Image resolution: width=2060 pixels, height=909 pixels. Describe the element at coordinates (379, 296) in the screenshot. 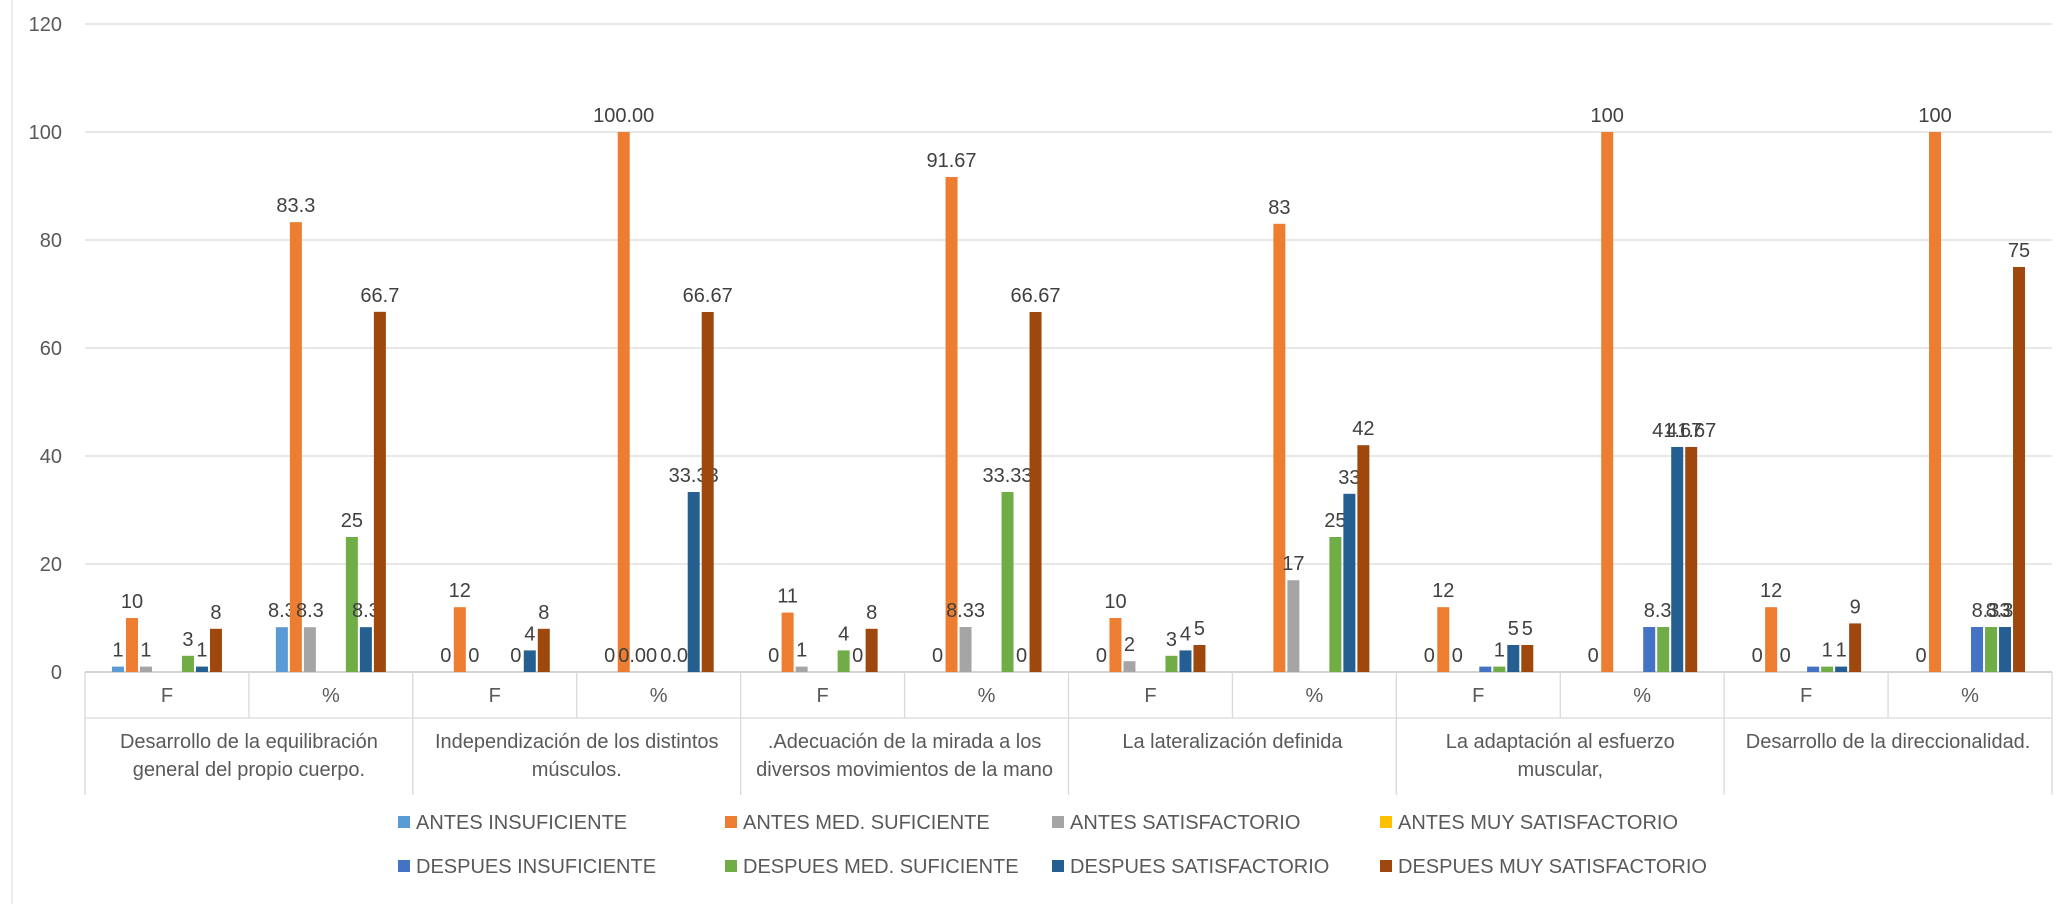

I see `data-label: 66.7` at that location.